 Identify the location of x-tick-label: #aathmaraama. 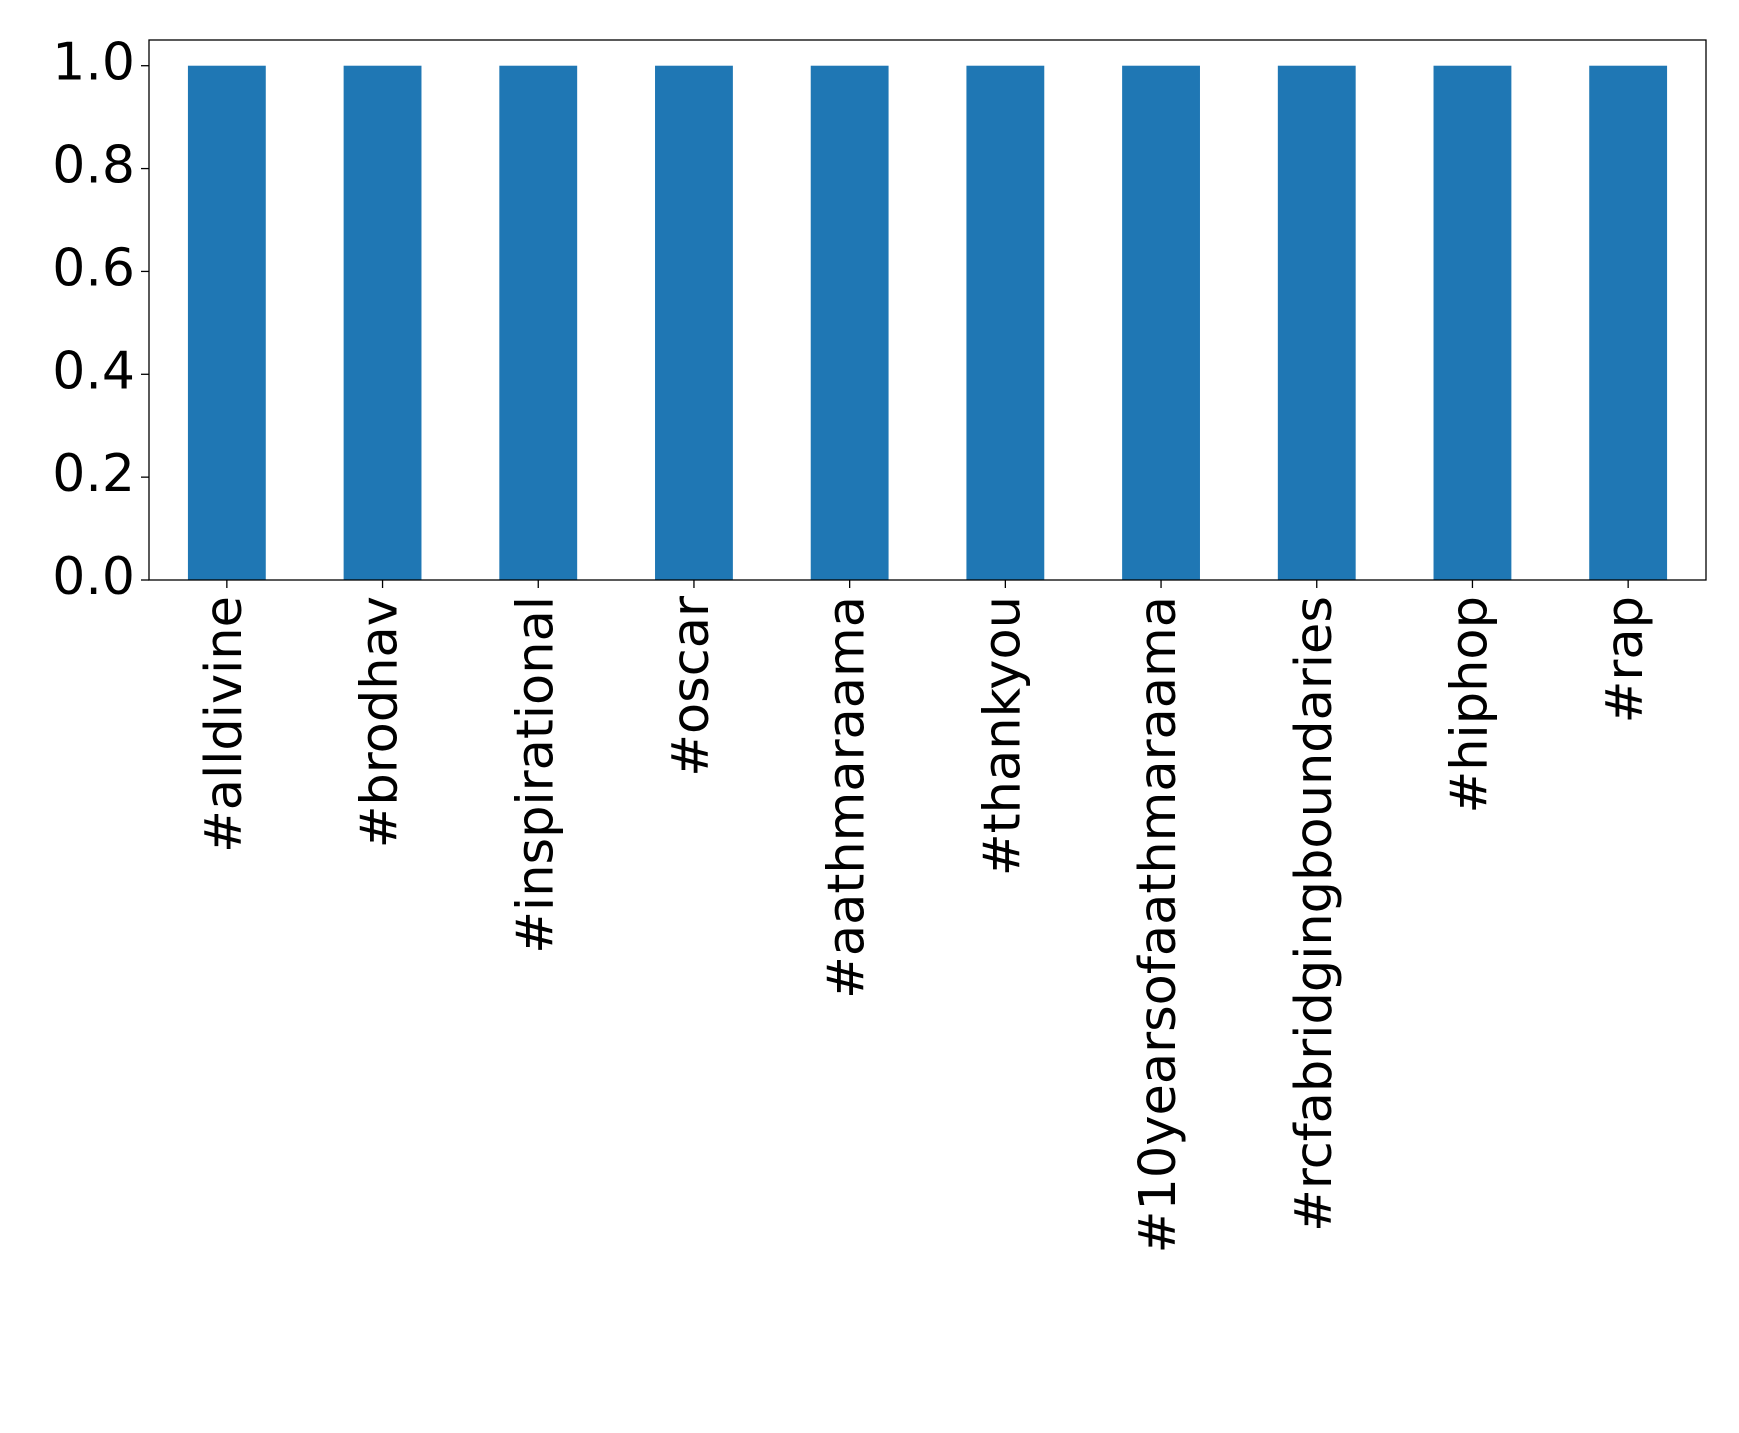
(847, 797).